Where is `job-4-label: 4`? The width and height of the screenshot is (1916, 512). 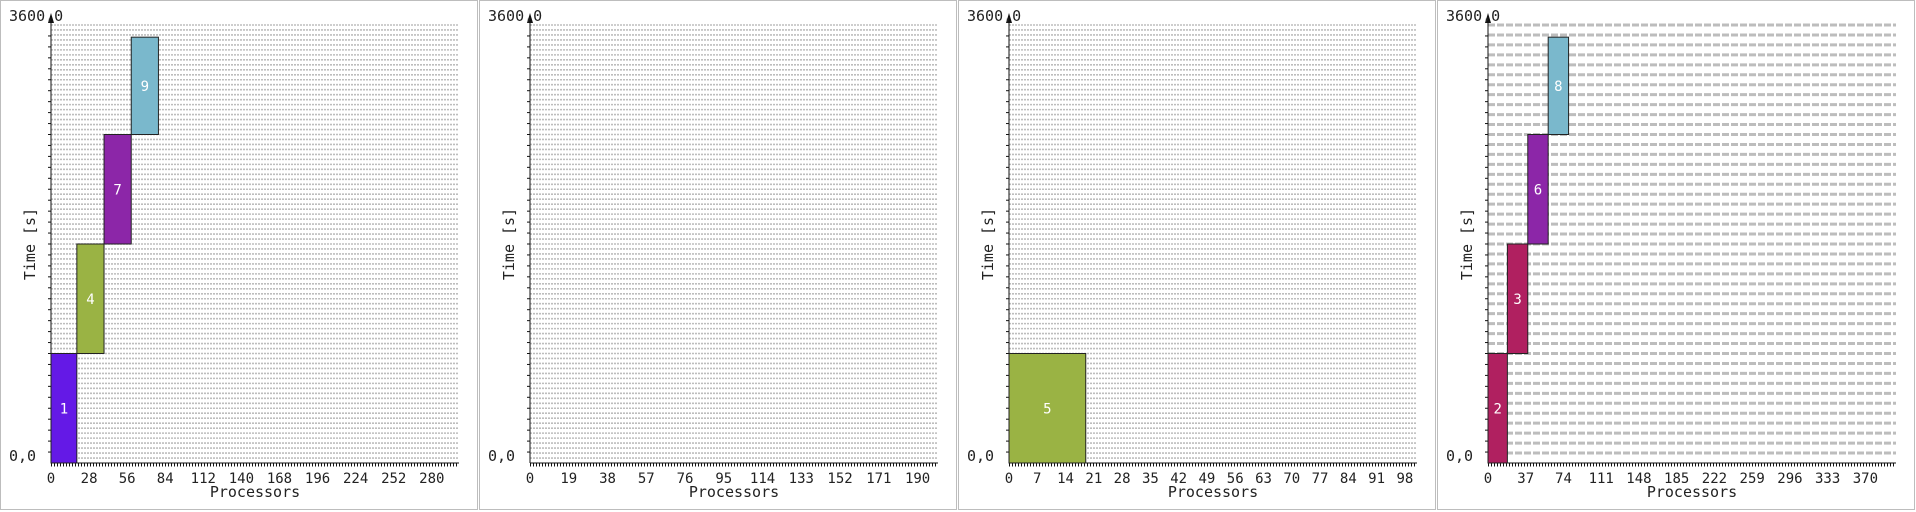 job-4-label: 4 is located at coordinates (90, 300).